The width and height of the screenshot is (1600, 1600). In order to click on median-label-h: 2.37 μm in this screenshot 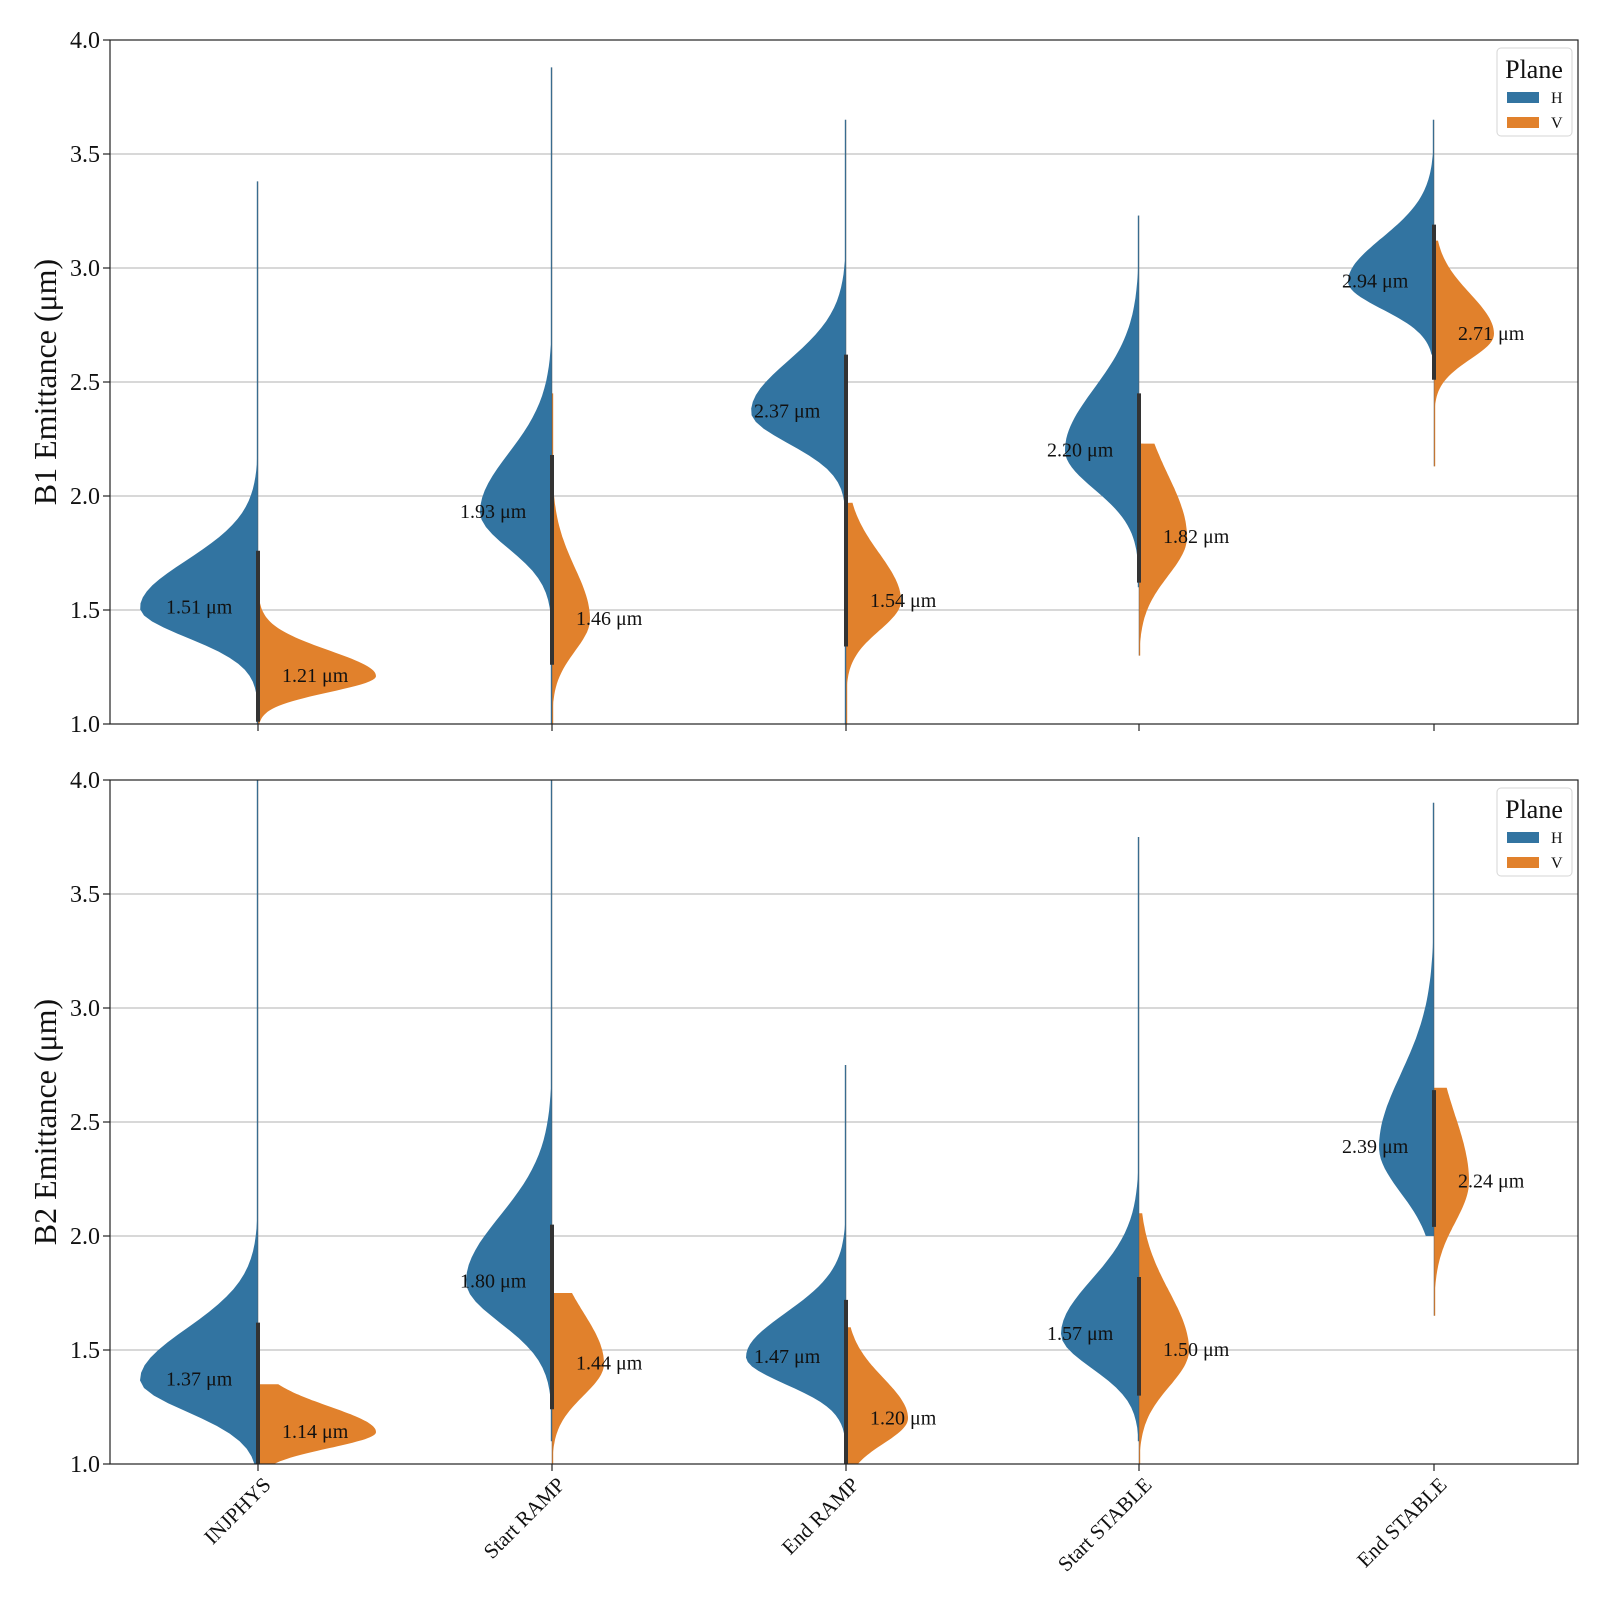, I will do `click(787, 412)`.